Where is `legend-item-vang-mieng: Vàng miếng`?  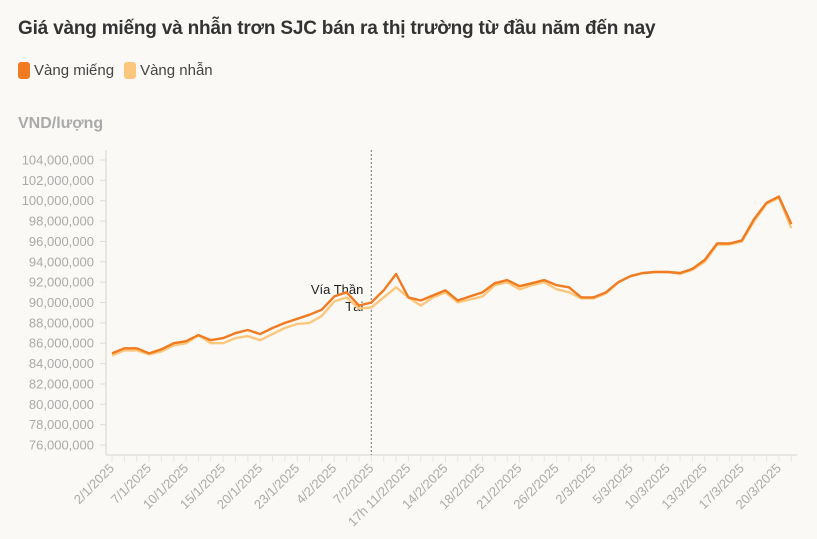 legend-item-vang-mieng: Vàng miếng is located at coordinates (66, 70).